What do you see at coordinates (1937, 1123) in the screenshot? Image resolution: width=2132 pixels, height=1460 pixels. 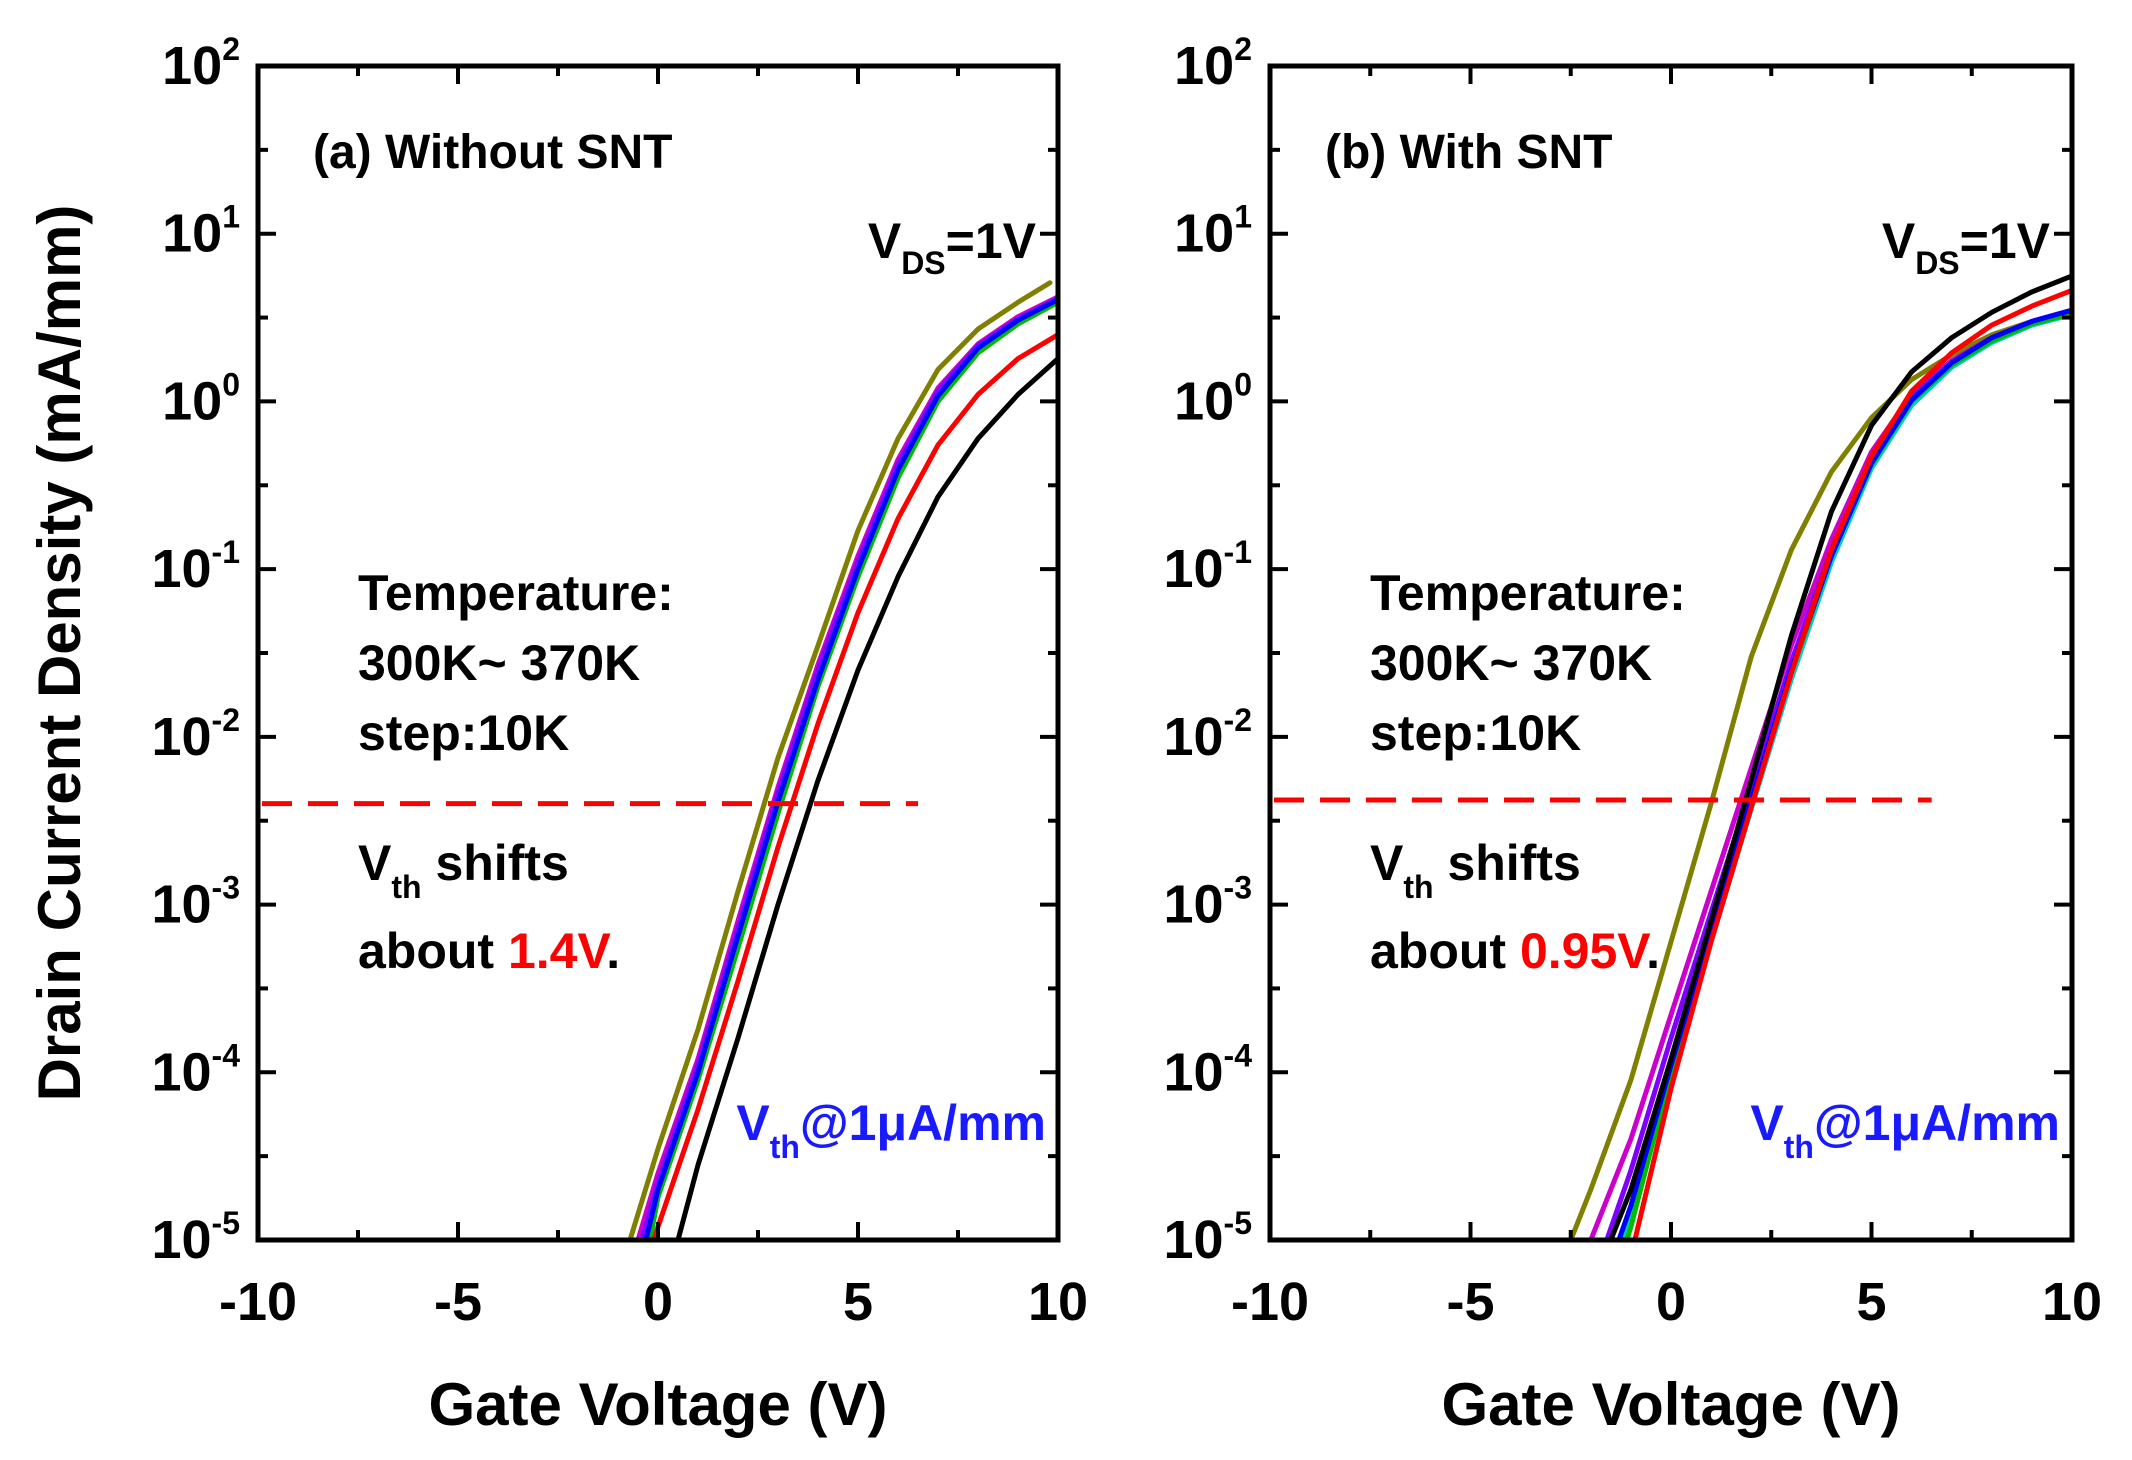 I see `vth-def-text: @1μA/mm` at bounding box center [1937, 1123].